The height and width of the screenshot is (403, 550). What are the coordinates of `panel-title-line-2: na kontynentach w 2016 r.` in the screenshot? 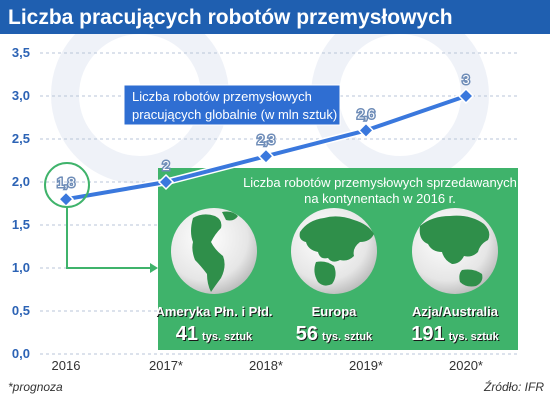 It's located at (380, 198).